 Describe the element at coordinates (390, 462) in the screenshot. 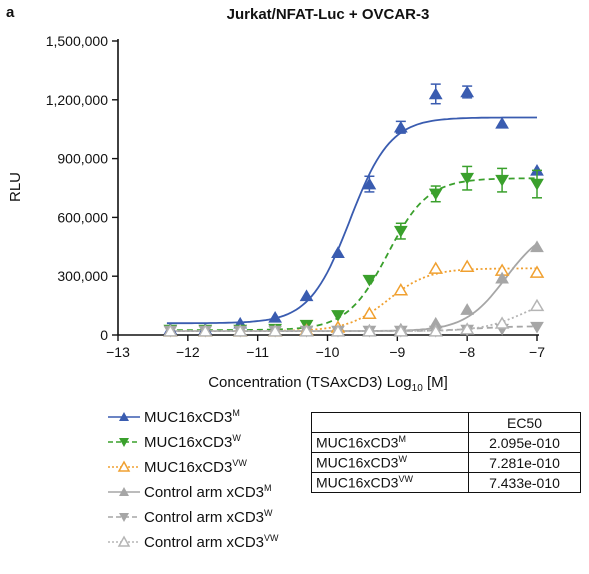

I see `table-cell-name: MUC16xCD3W` at that location.